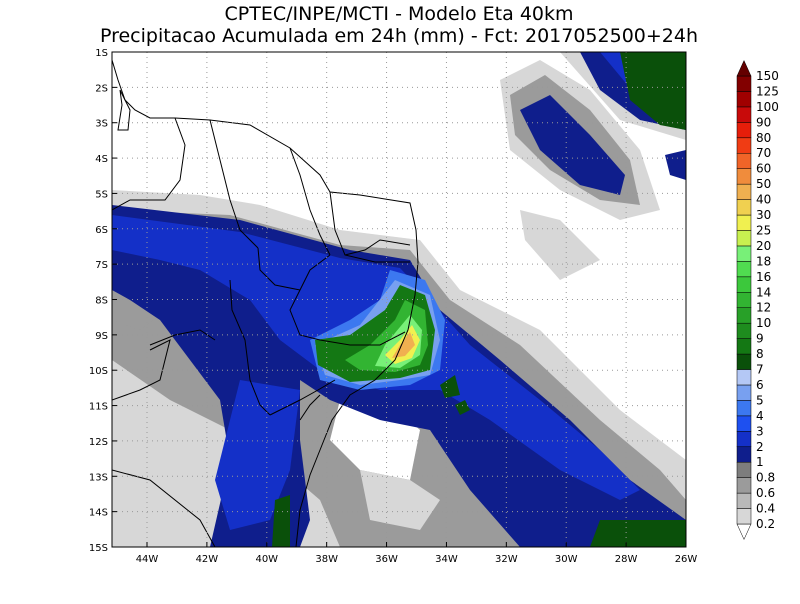  I want to click on lat-label: 6S, so click(101, 230).